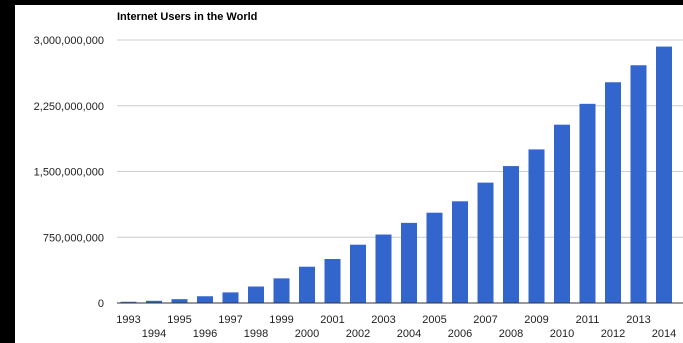 The image size is (683, 343). I want to click on x-tick-label: 2014, so click(664, 334).